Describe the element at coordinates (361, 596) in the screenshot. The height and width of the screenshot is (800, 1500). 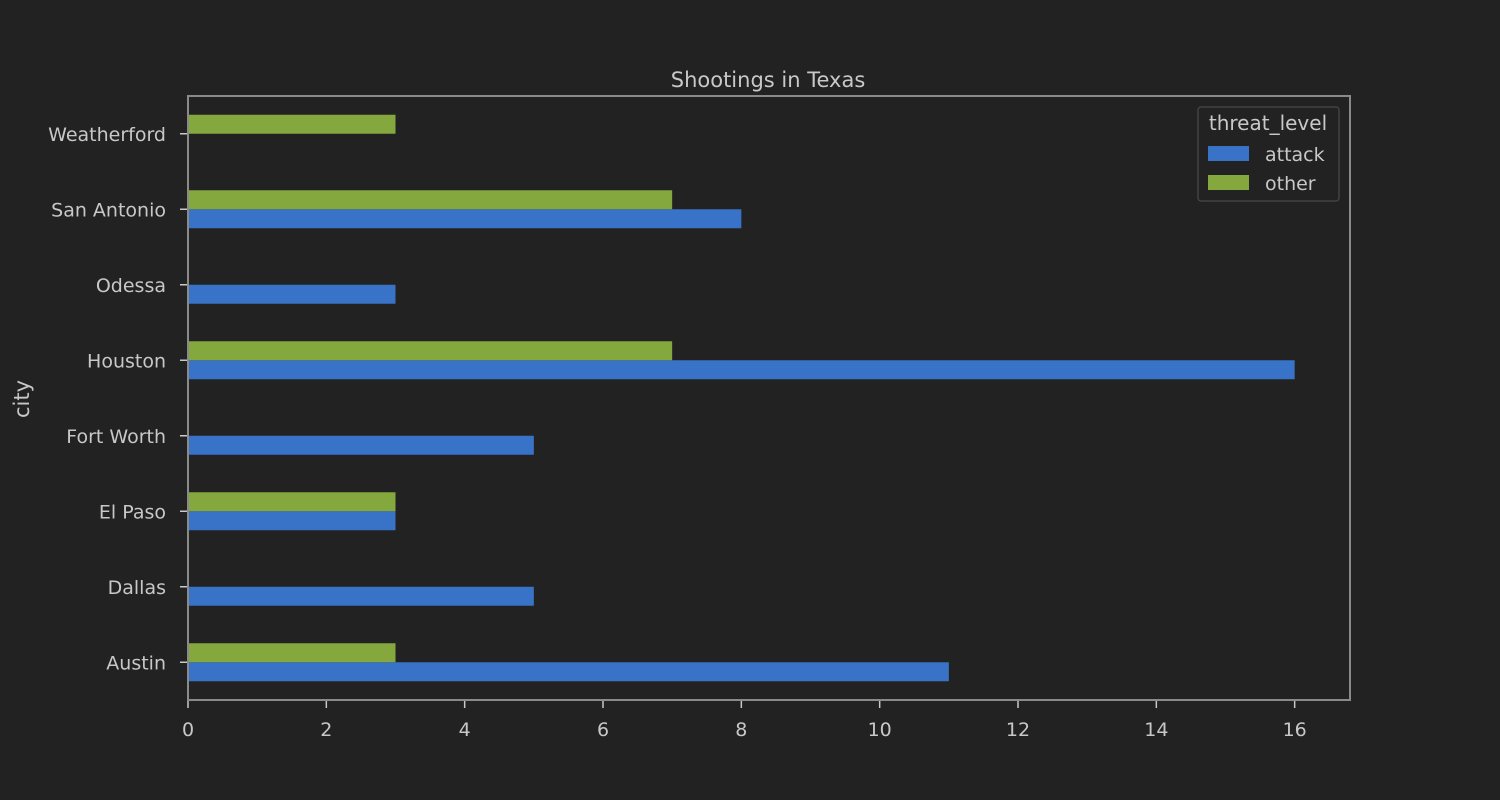
I see `bar-attack-dallas` at that location.